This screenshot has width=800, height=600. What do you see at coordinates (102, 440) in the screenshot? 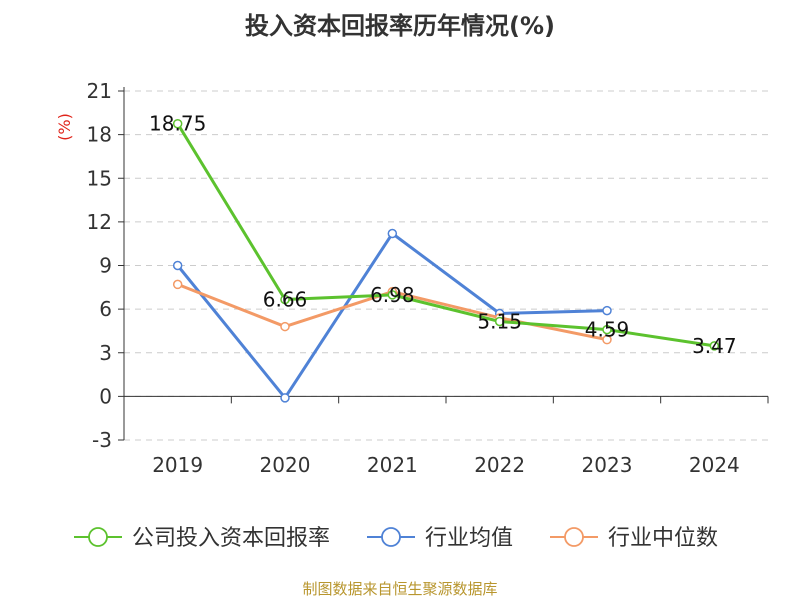
I see `y-tick-label: -3` at bounding box center [102, 440].